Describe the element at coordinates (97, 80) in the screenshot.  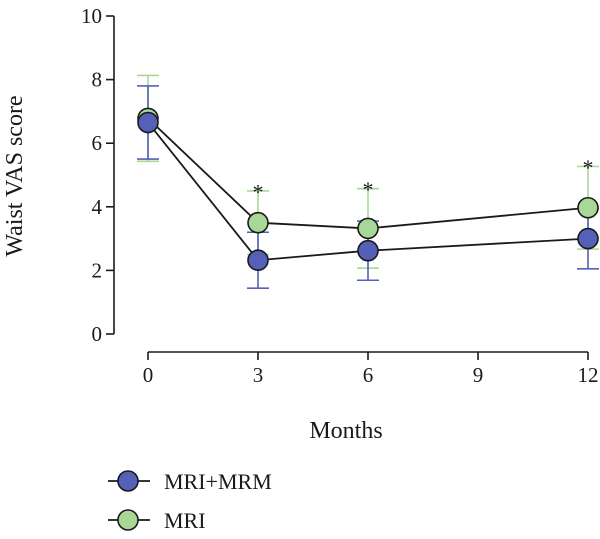
I see `y-tick-label-4: 8` at that location.